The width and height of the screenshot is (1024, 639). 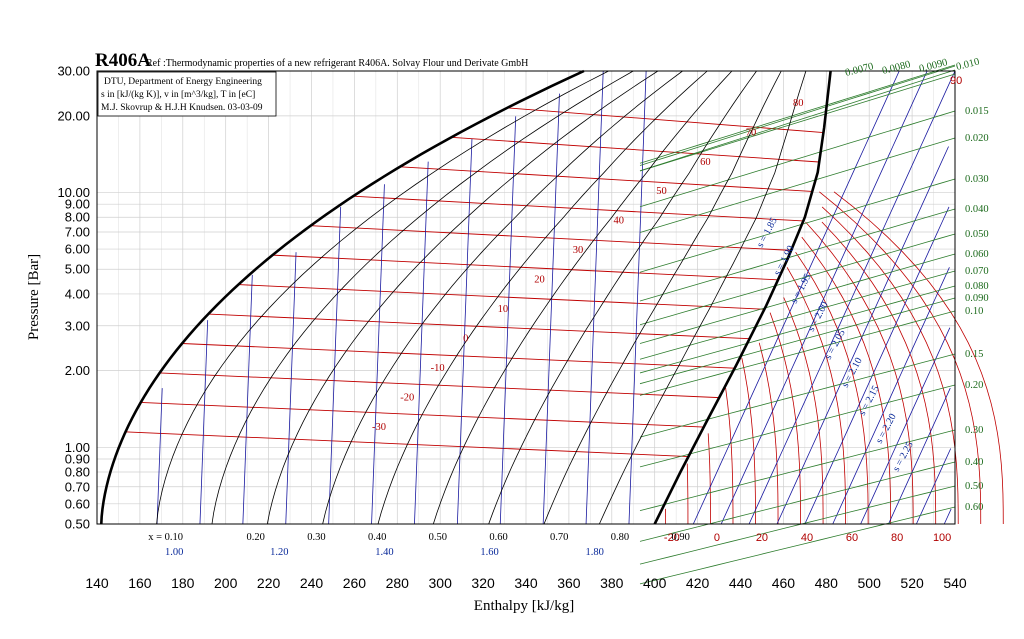 I want to click on isotherm-bottom-label: 40, so click(x=807, y=538).